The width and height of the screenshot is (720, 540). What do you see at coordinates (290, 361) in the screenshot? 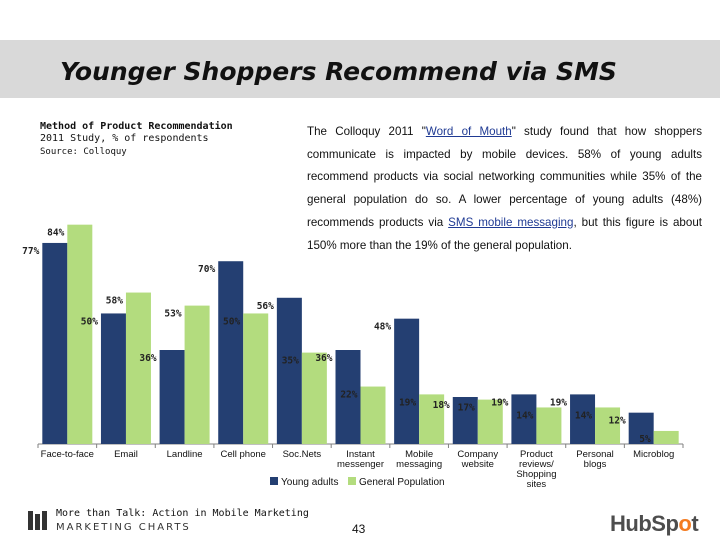
I see `general-population-value-label: 35%` at bounding box center [290, 361].